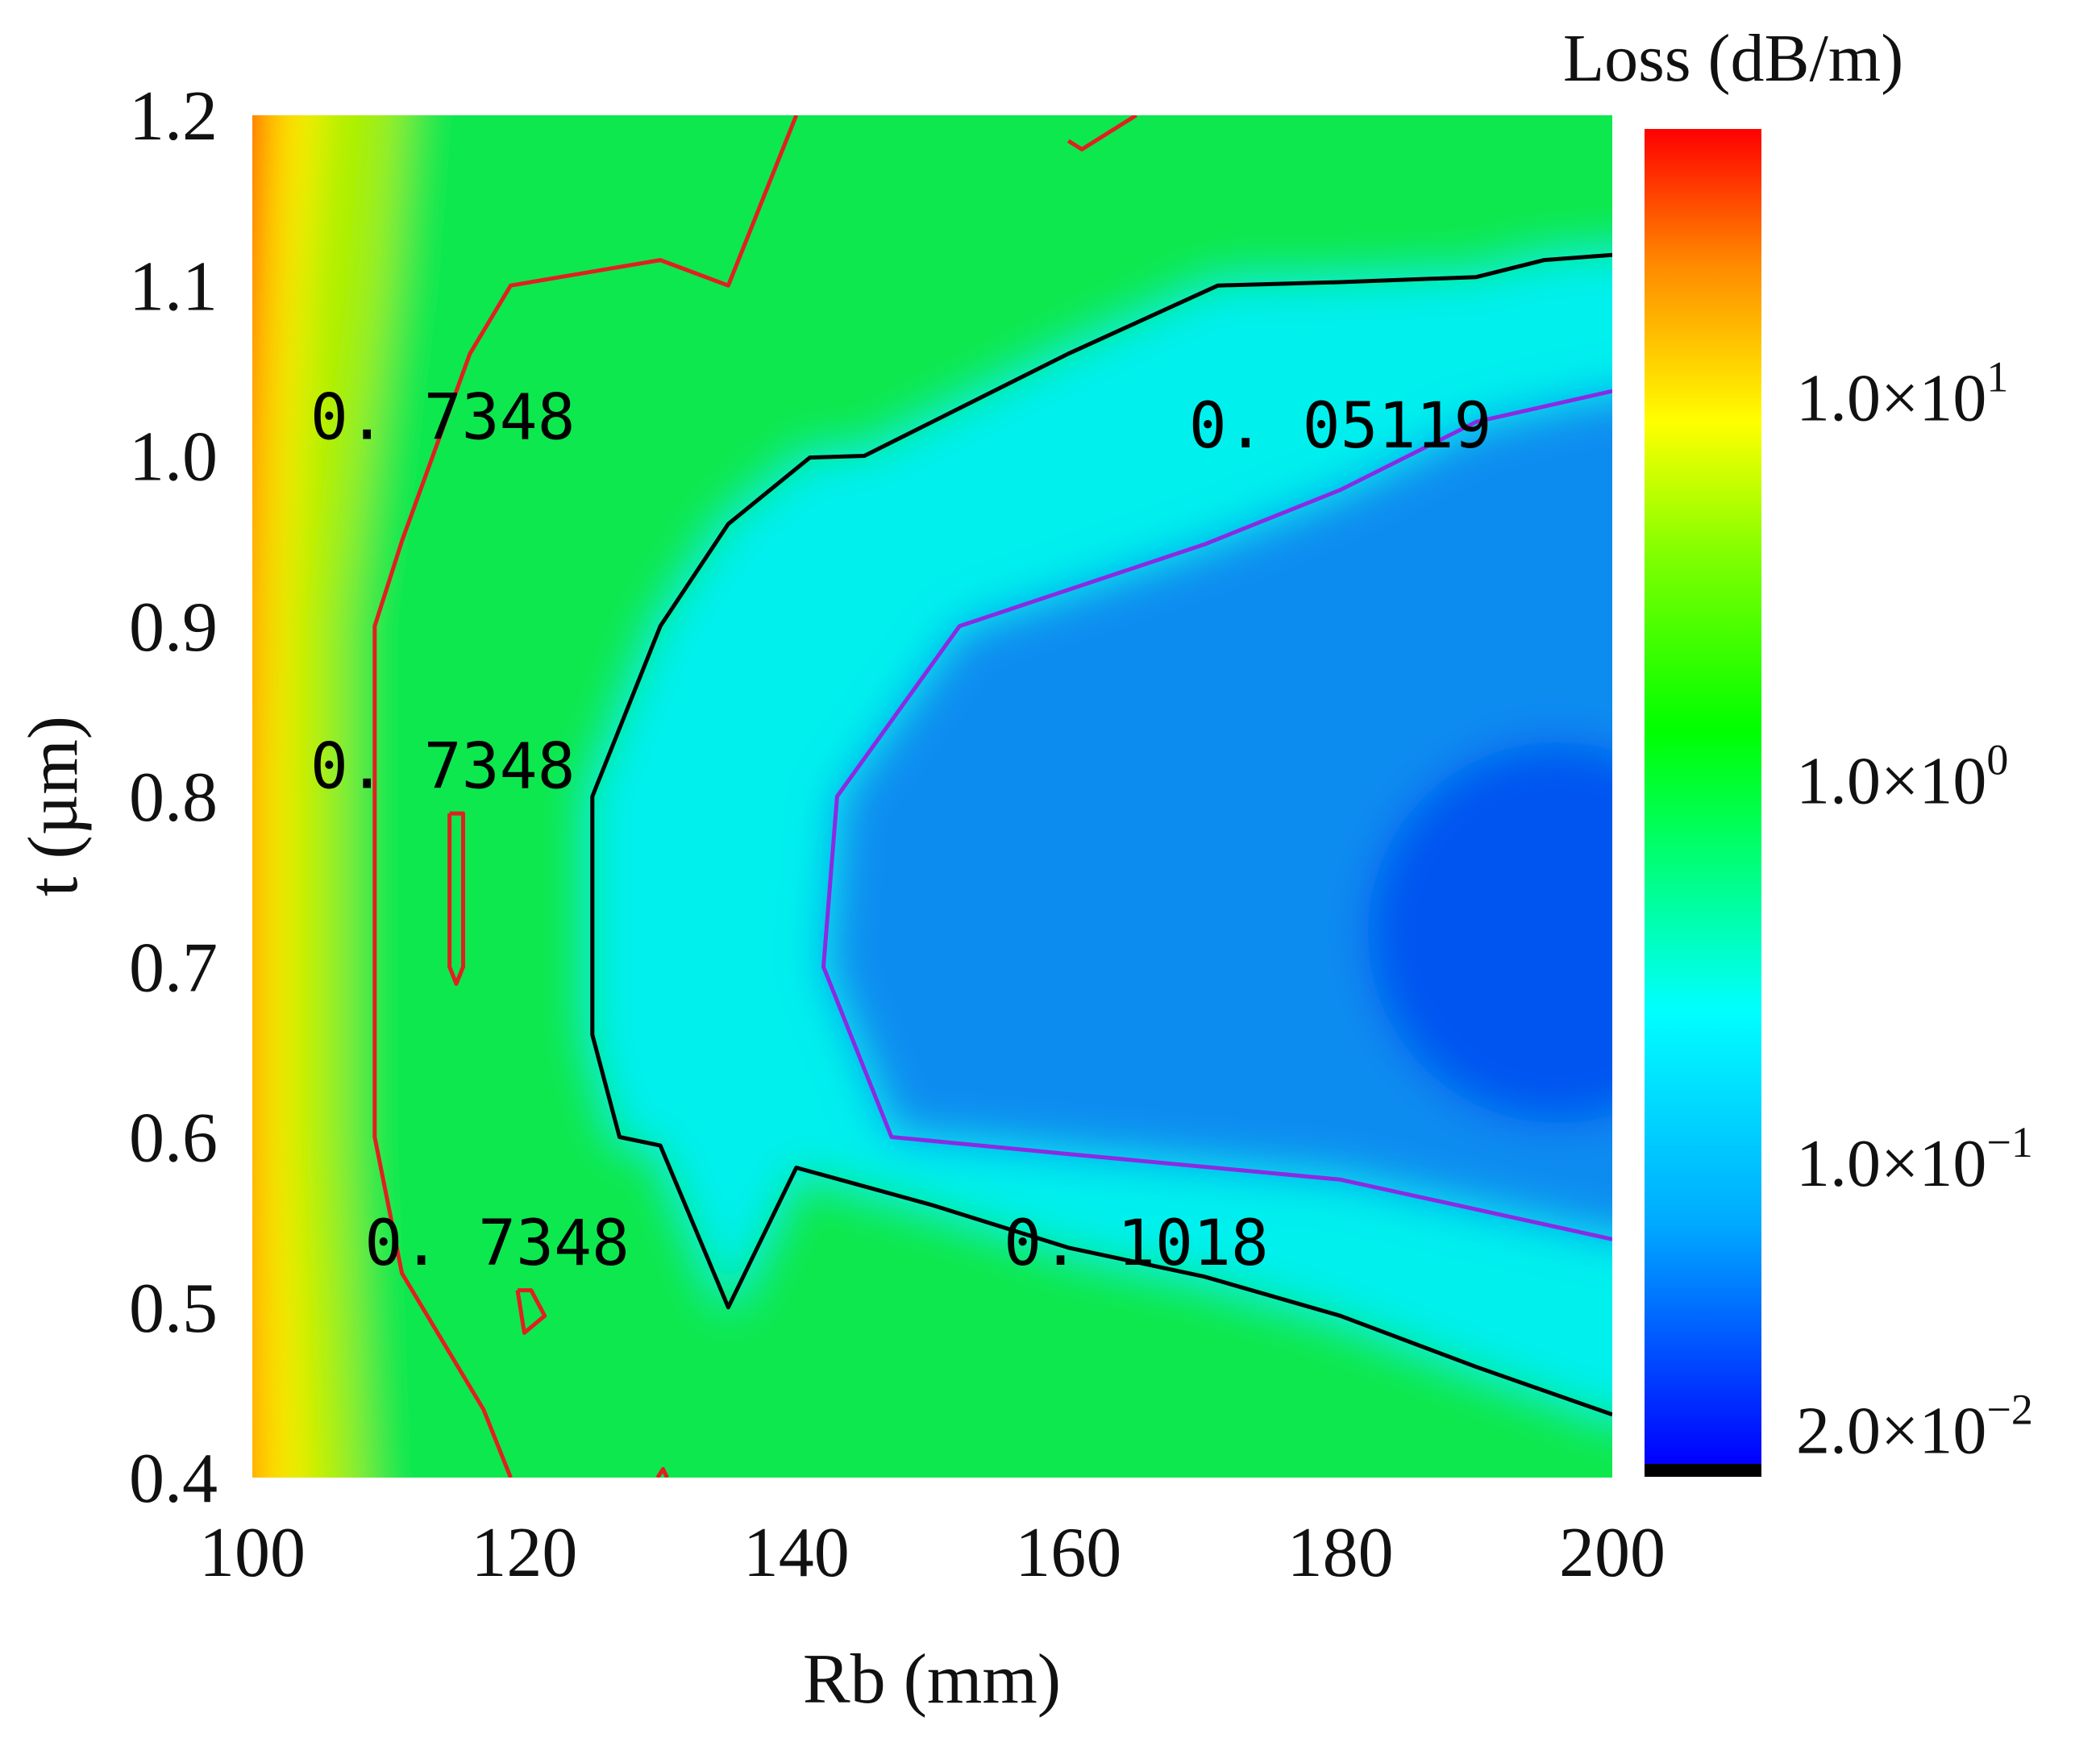 The image size is (2100, 1742). What do you see at coordinates (173, 457) in the screenshot?
I see `y-tick-label: 1.0` at bounding box center [173, 457].